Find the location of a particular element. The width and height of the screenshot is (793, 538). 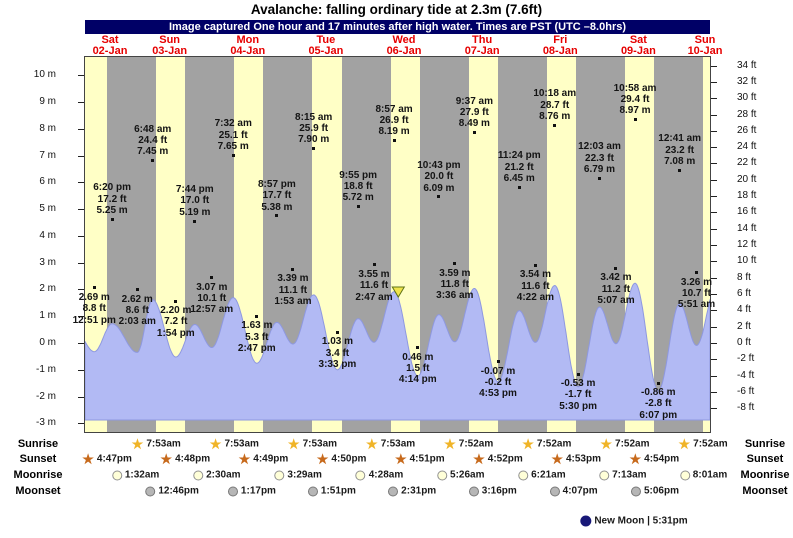

day-label: Thu 07-Jan is located at coordinates (482, 46).